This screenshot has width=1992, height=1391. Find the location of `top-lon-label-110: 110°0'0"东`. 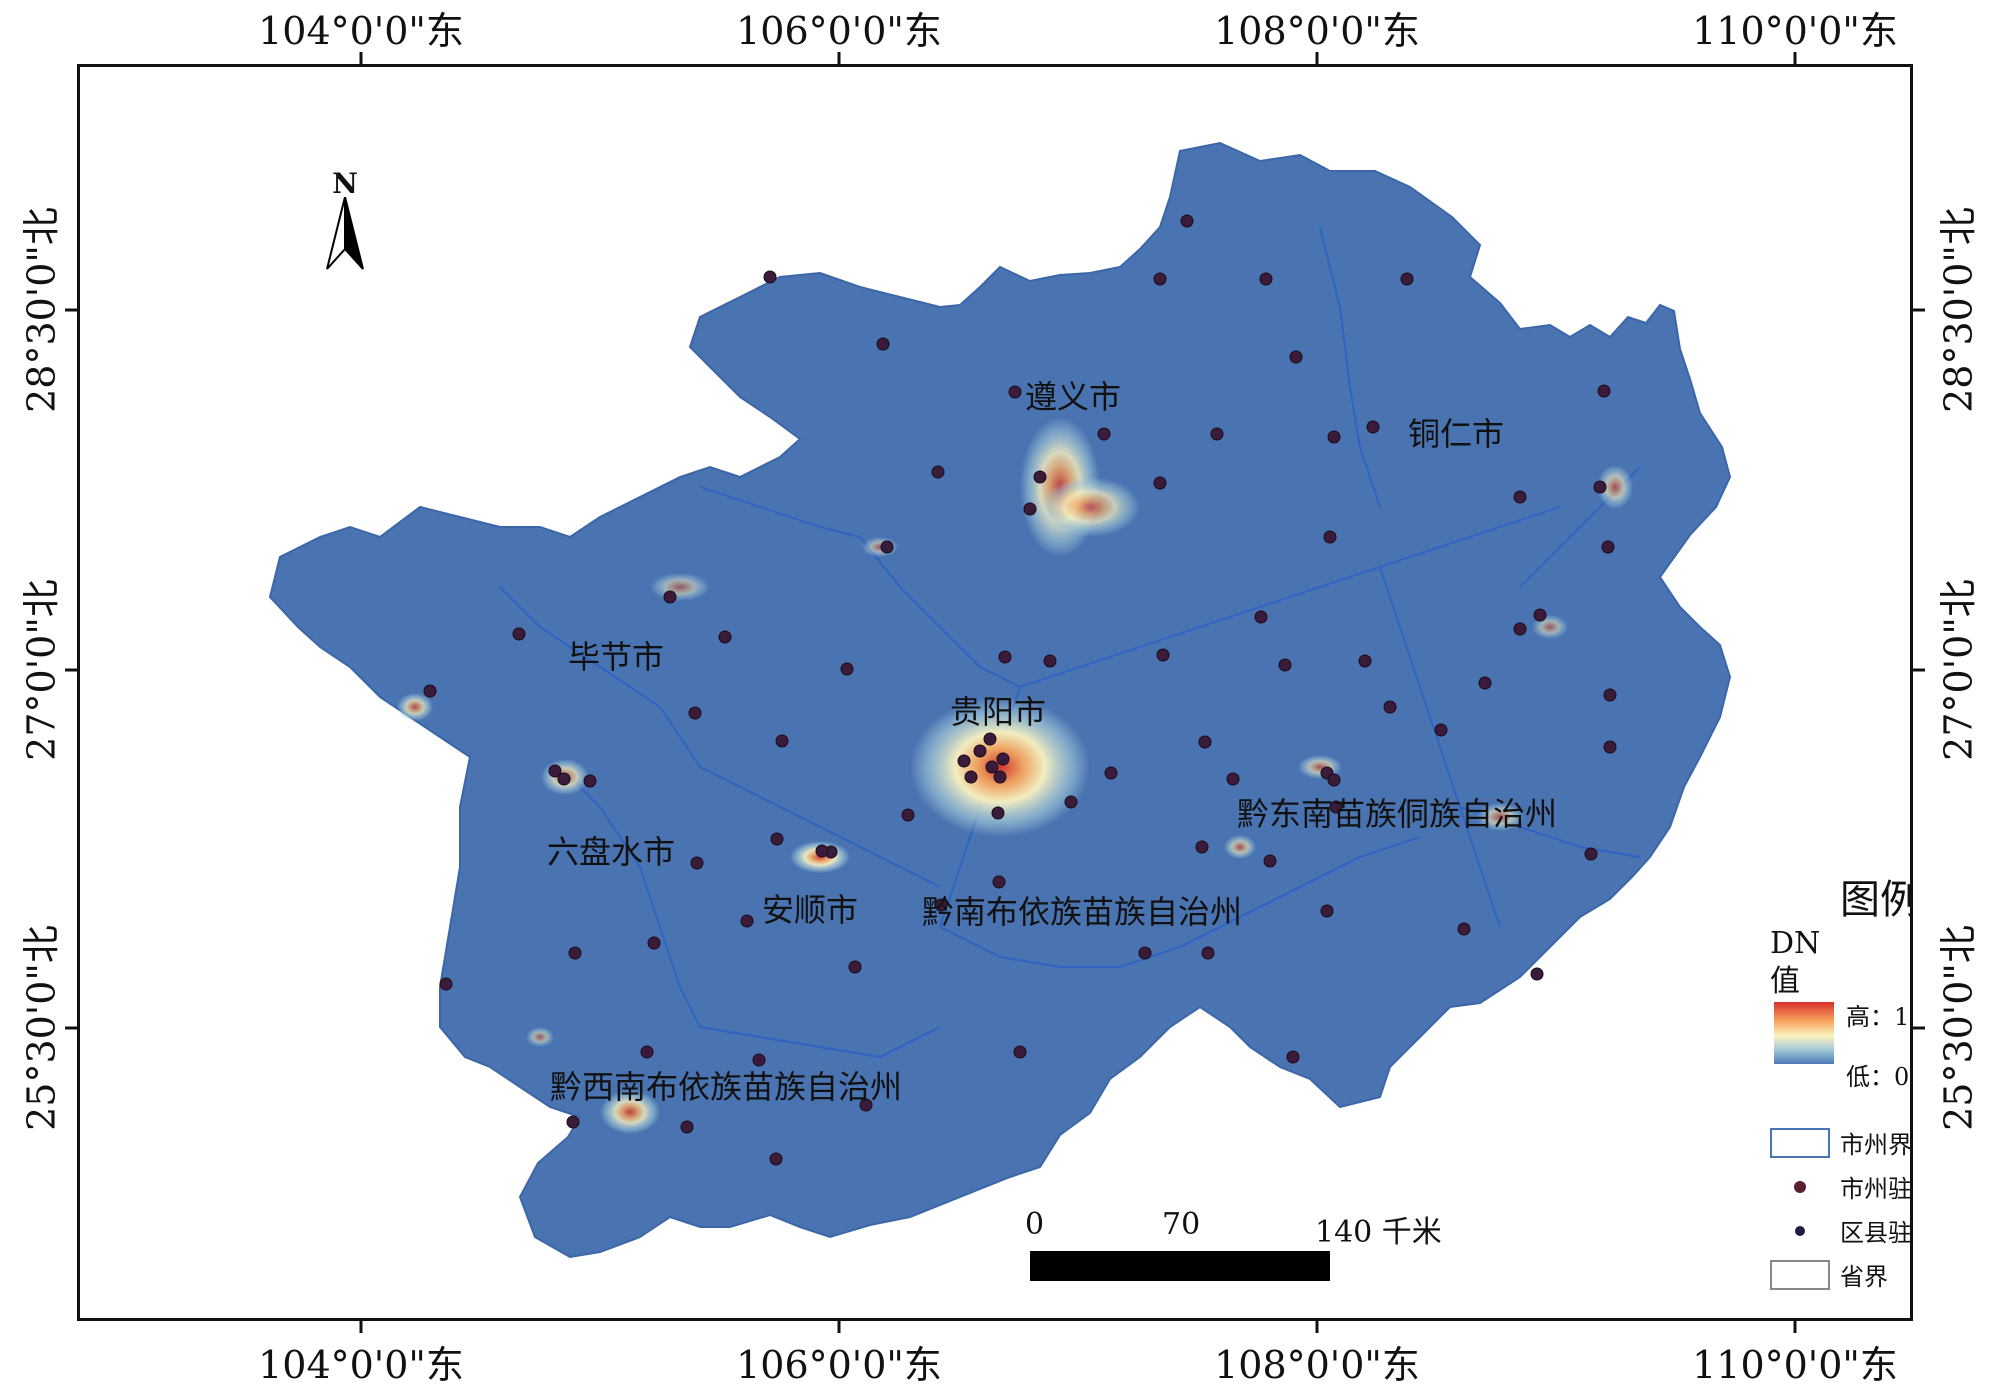

top-lon-label-110: 110°0'0"东 is located at coordinates (1795, 31).